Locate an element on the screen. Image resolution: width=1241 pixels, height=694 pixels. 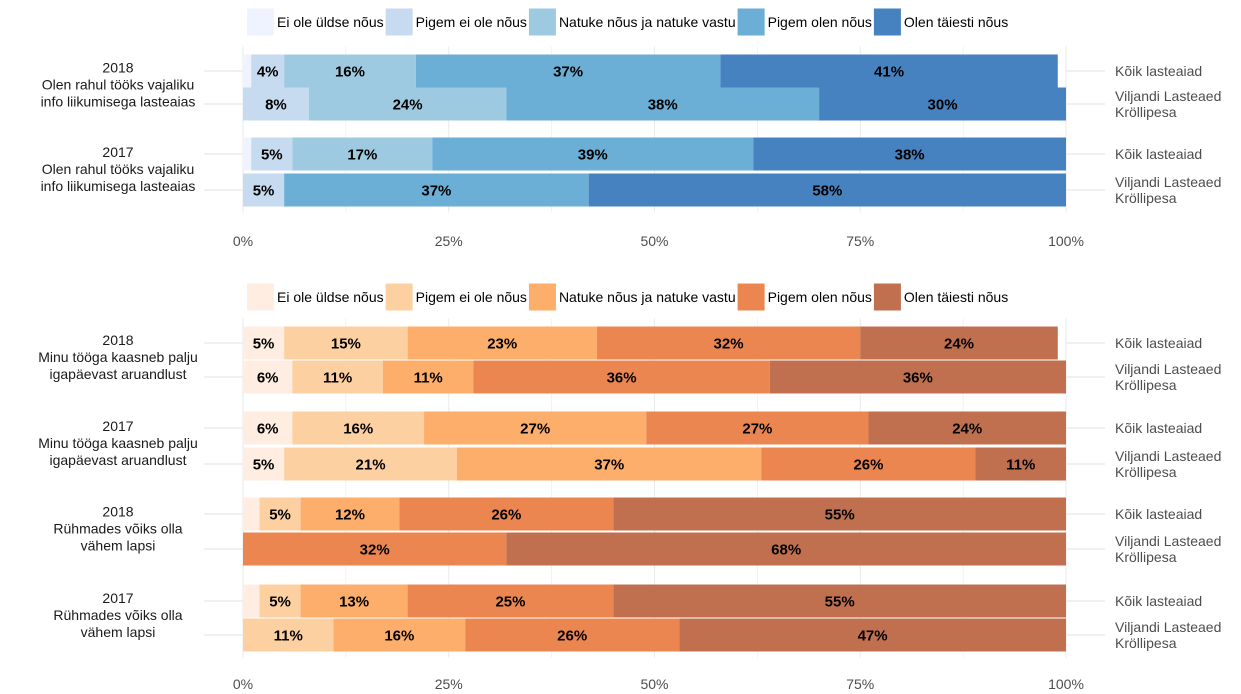
data-label: 12% is located at coordinates (350, 515).